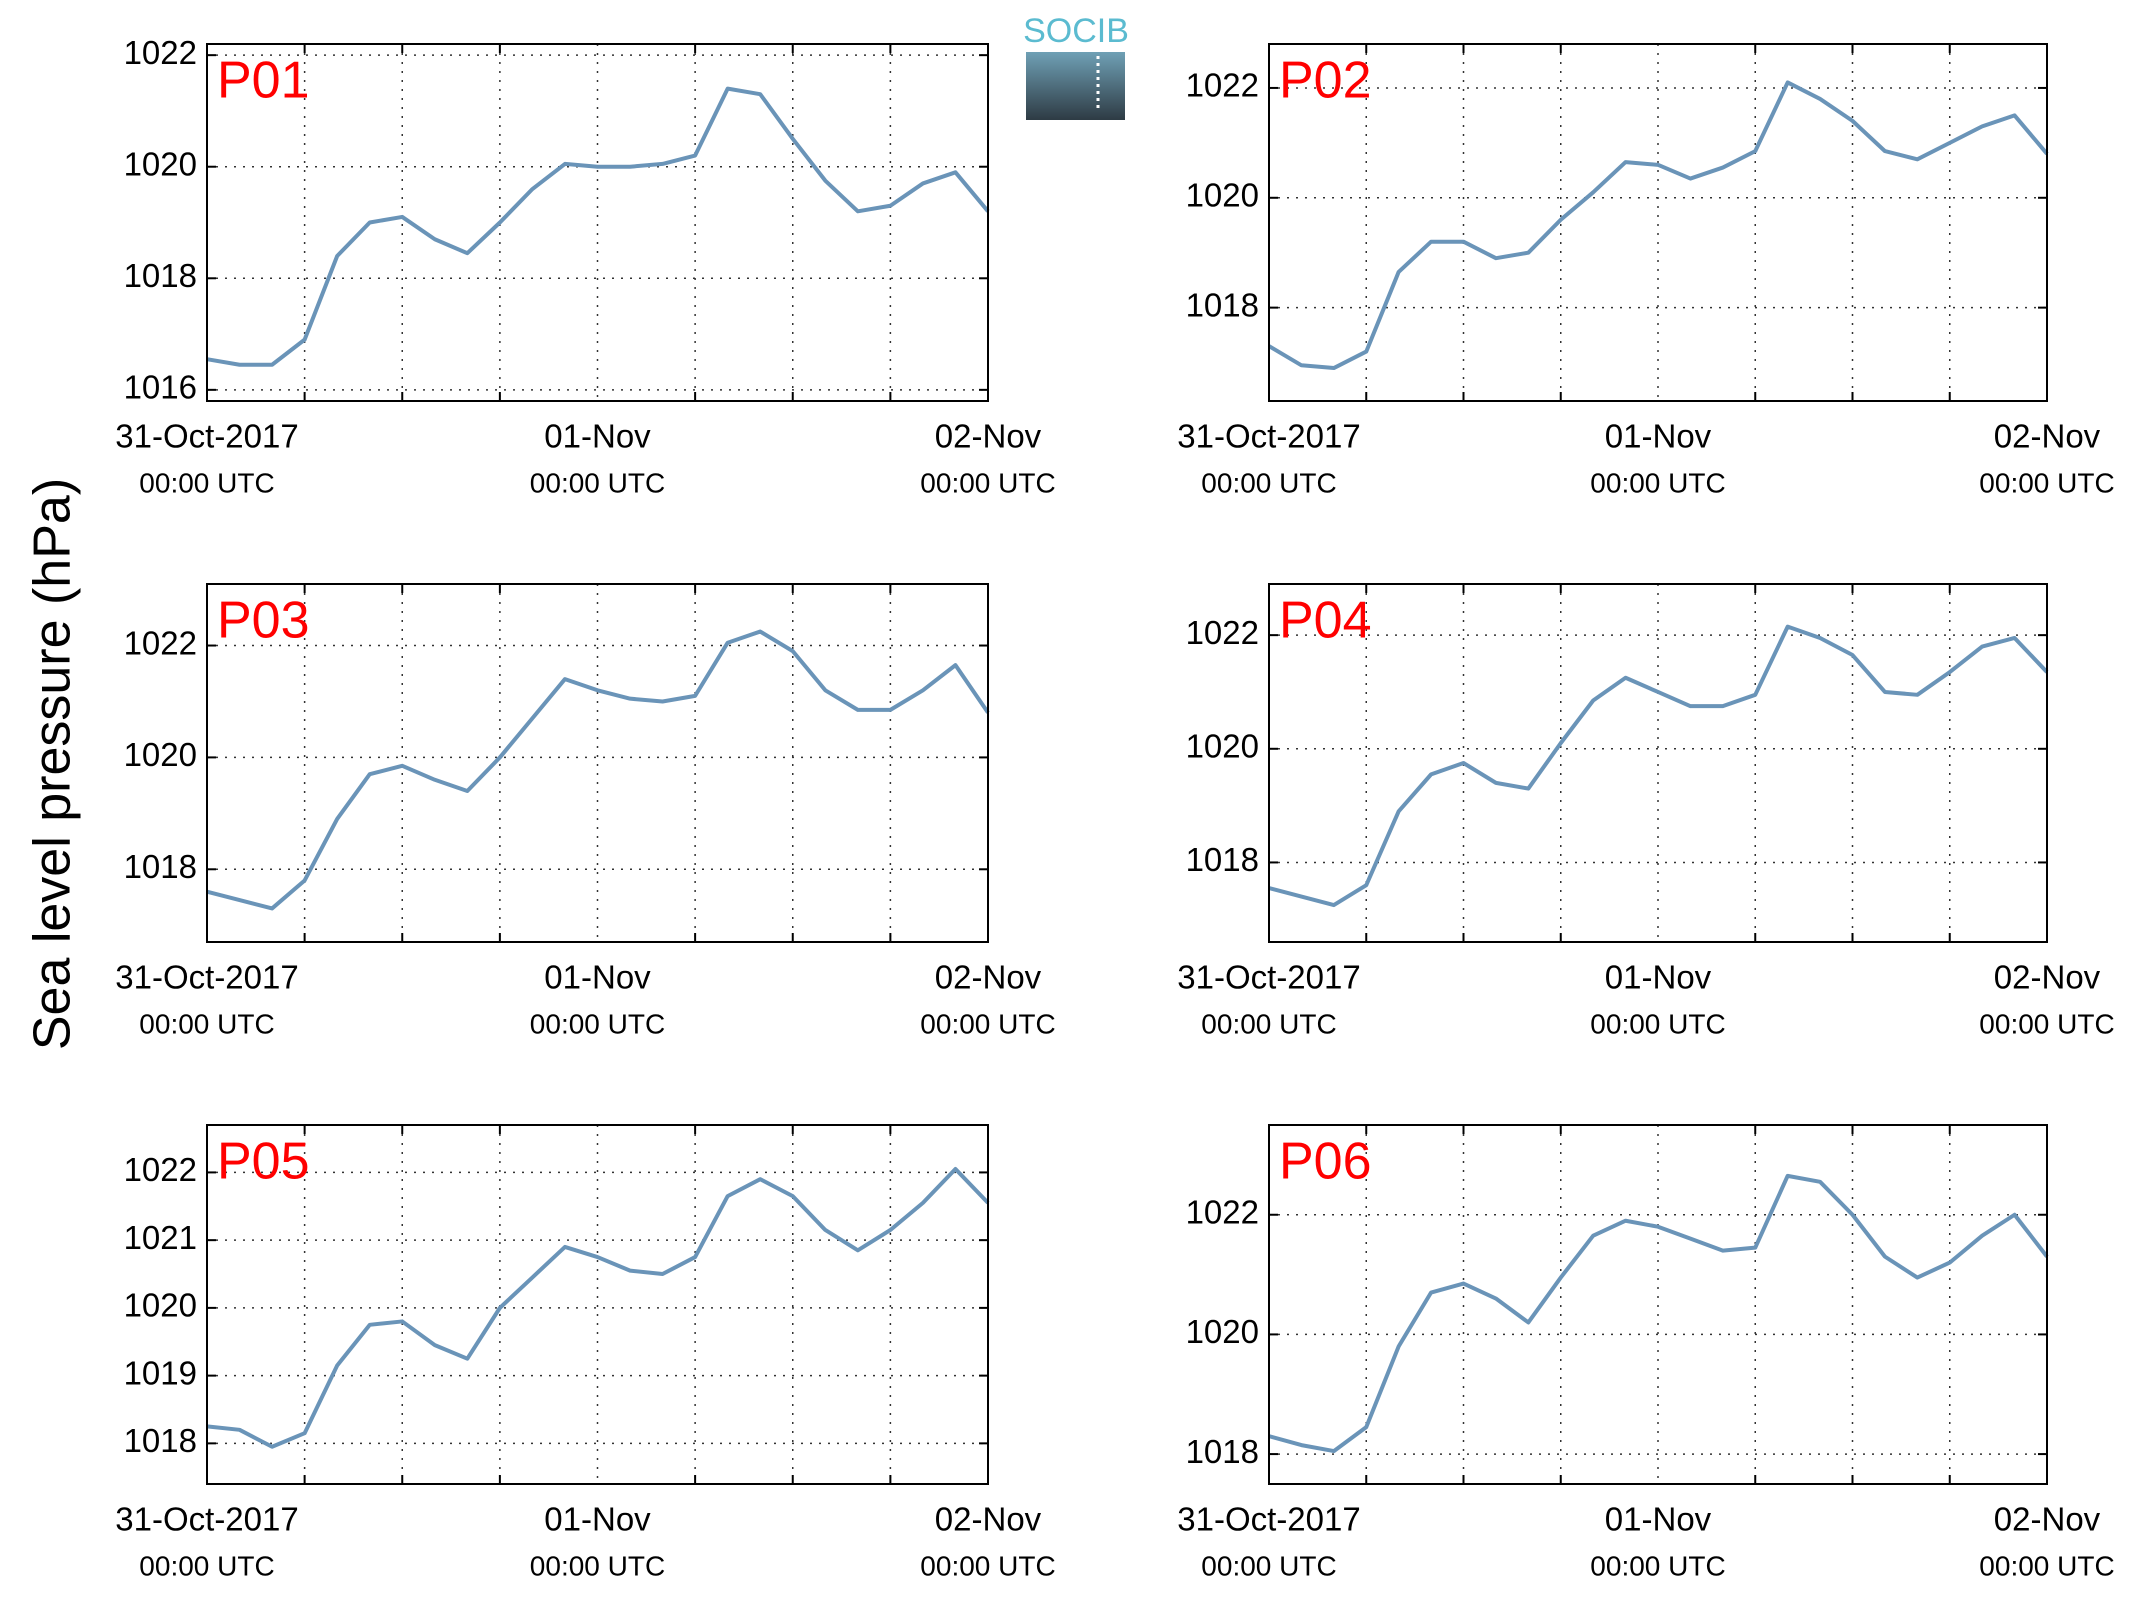 The width and height of the screenshot is (2133, 1608). I want to click on panel-label: P04, so click(1325, 621).